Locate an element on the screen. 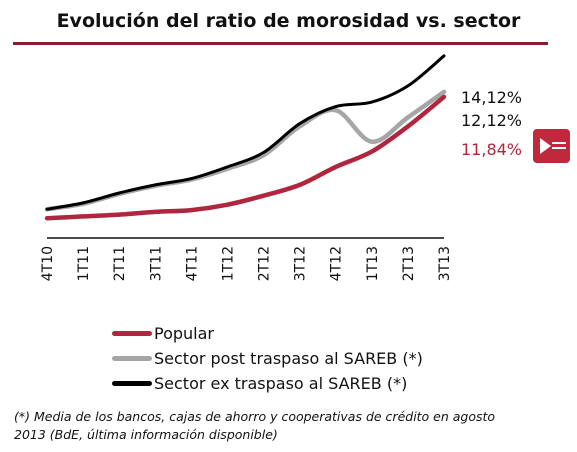 Image resolution: width=577 pixels, height=452 pixels. x-tick-label-2t12: 2T12 is located at coordinates (265, 263).